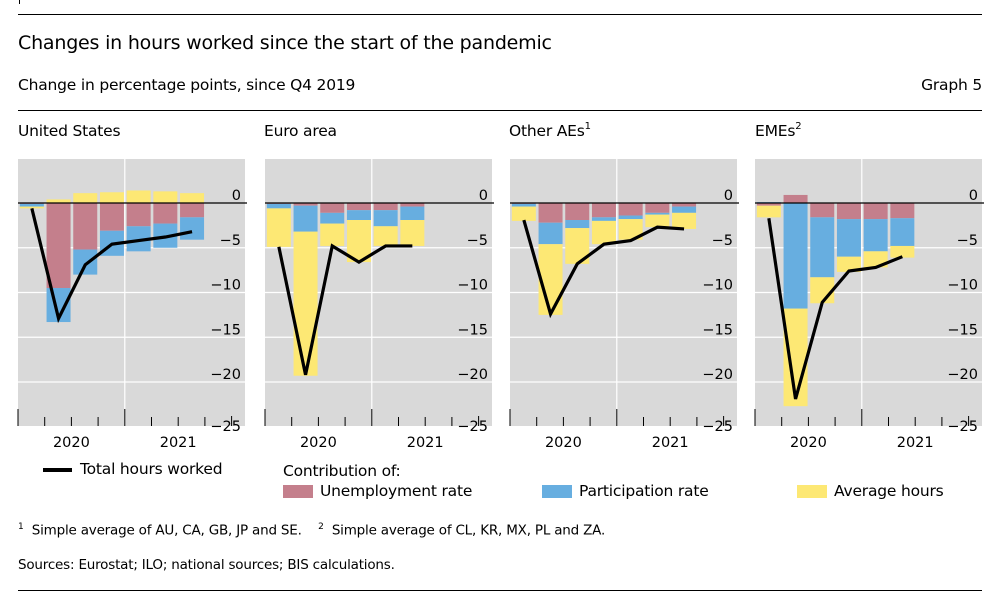  What do you see at coordinates (21, 527) in the screenshot?
I see `footnote-1-marker: 1` at bounding box center [21, 527].